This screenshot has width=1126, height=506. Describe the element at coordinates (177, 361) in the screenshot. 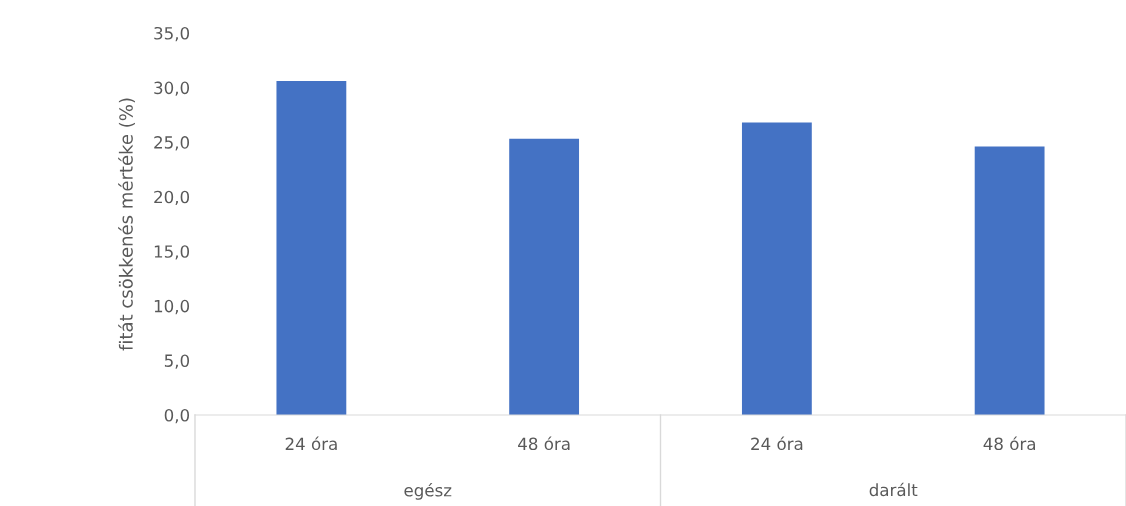

I see `y-tick-label: 5,0` at that location.